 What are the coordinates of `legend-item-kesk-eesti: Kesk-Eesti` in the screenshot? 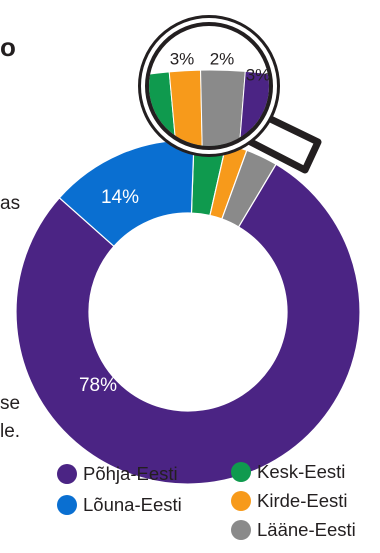 It's located at (288, 472).